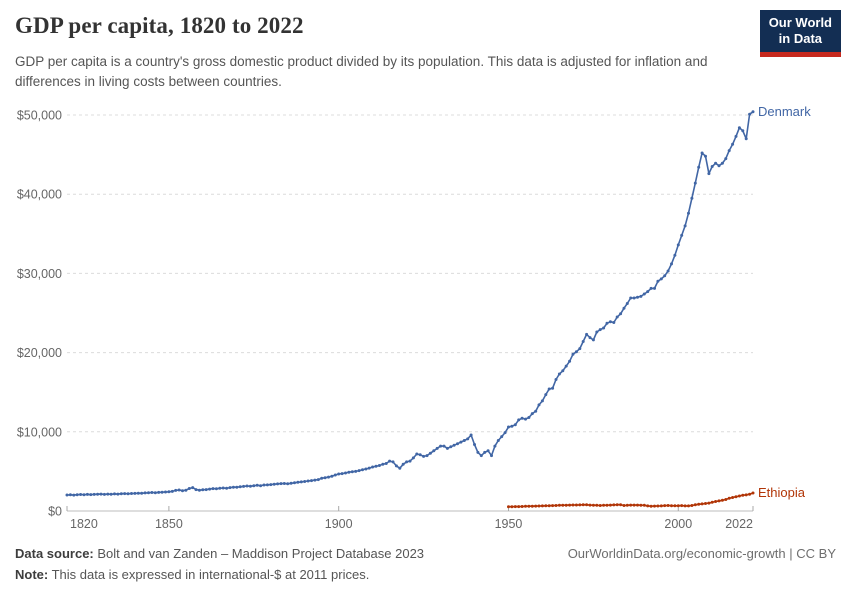 This screenshot has height=600, width=850. I want to click on owid-logo-line1: Our World, so click(800, 22).